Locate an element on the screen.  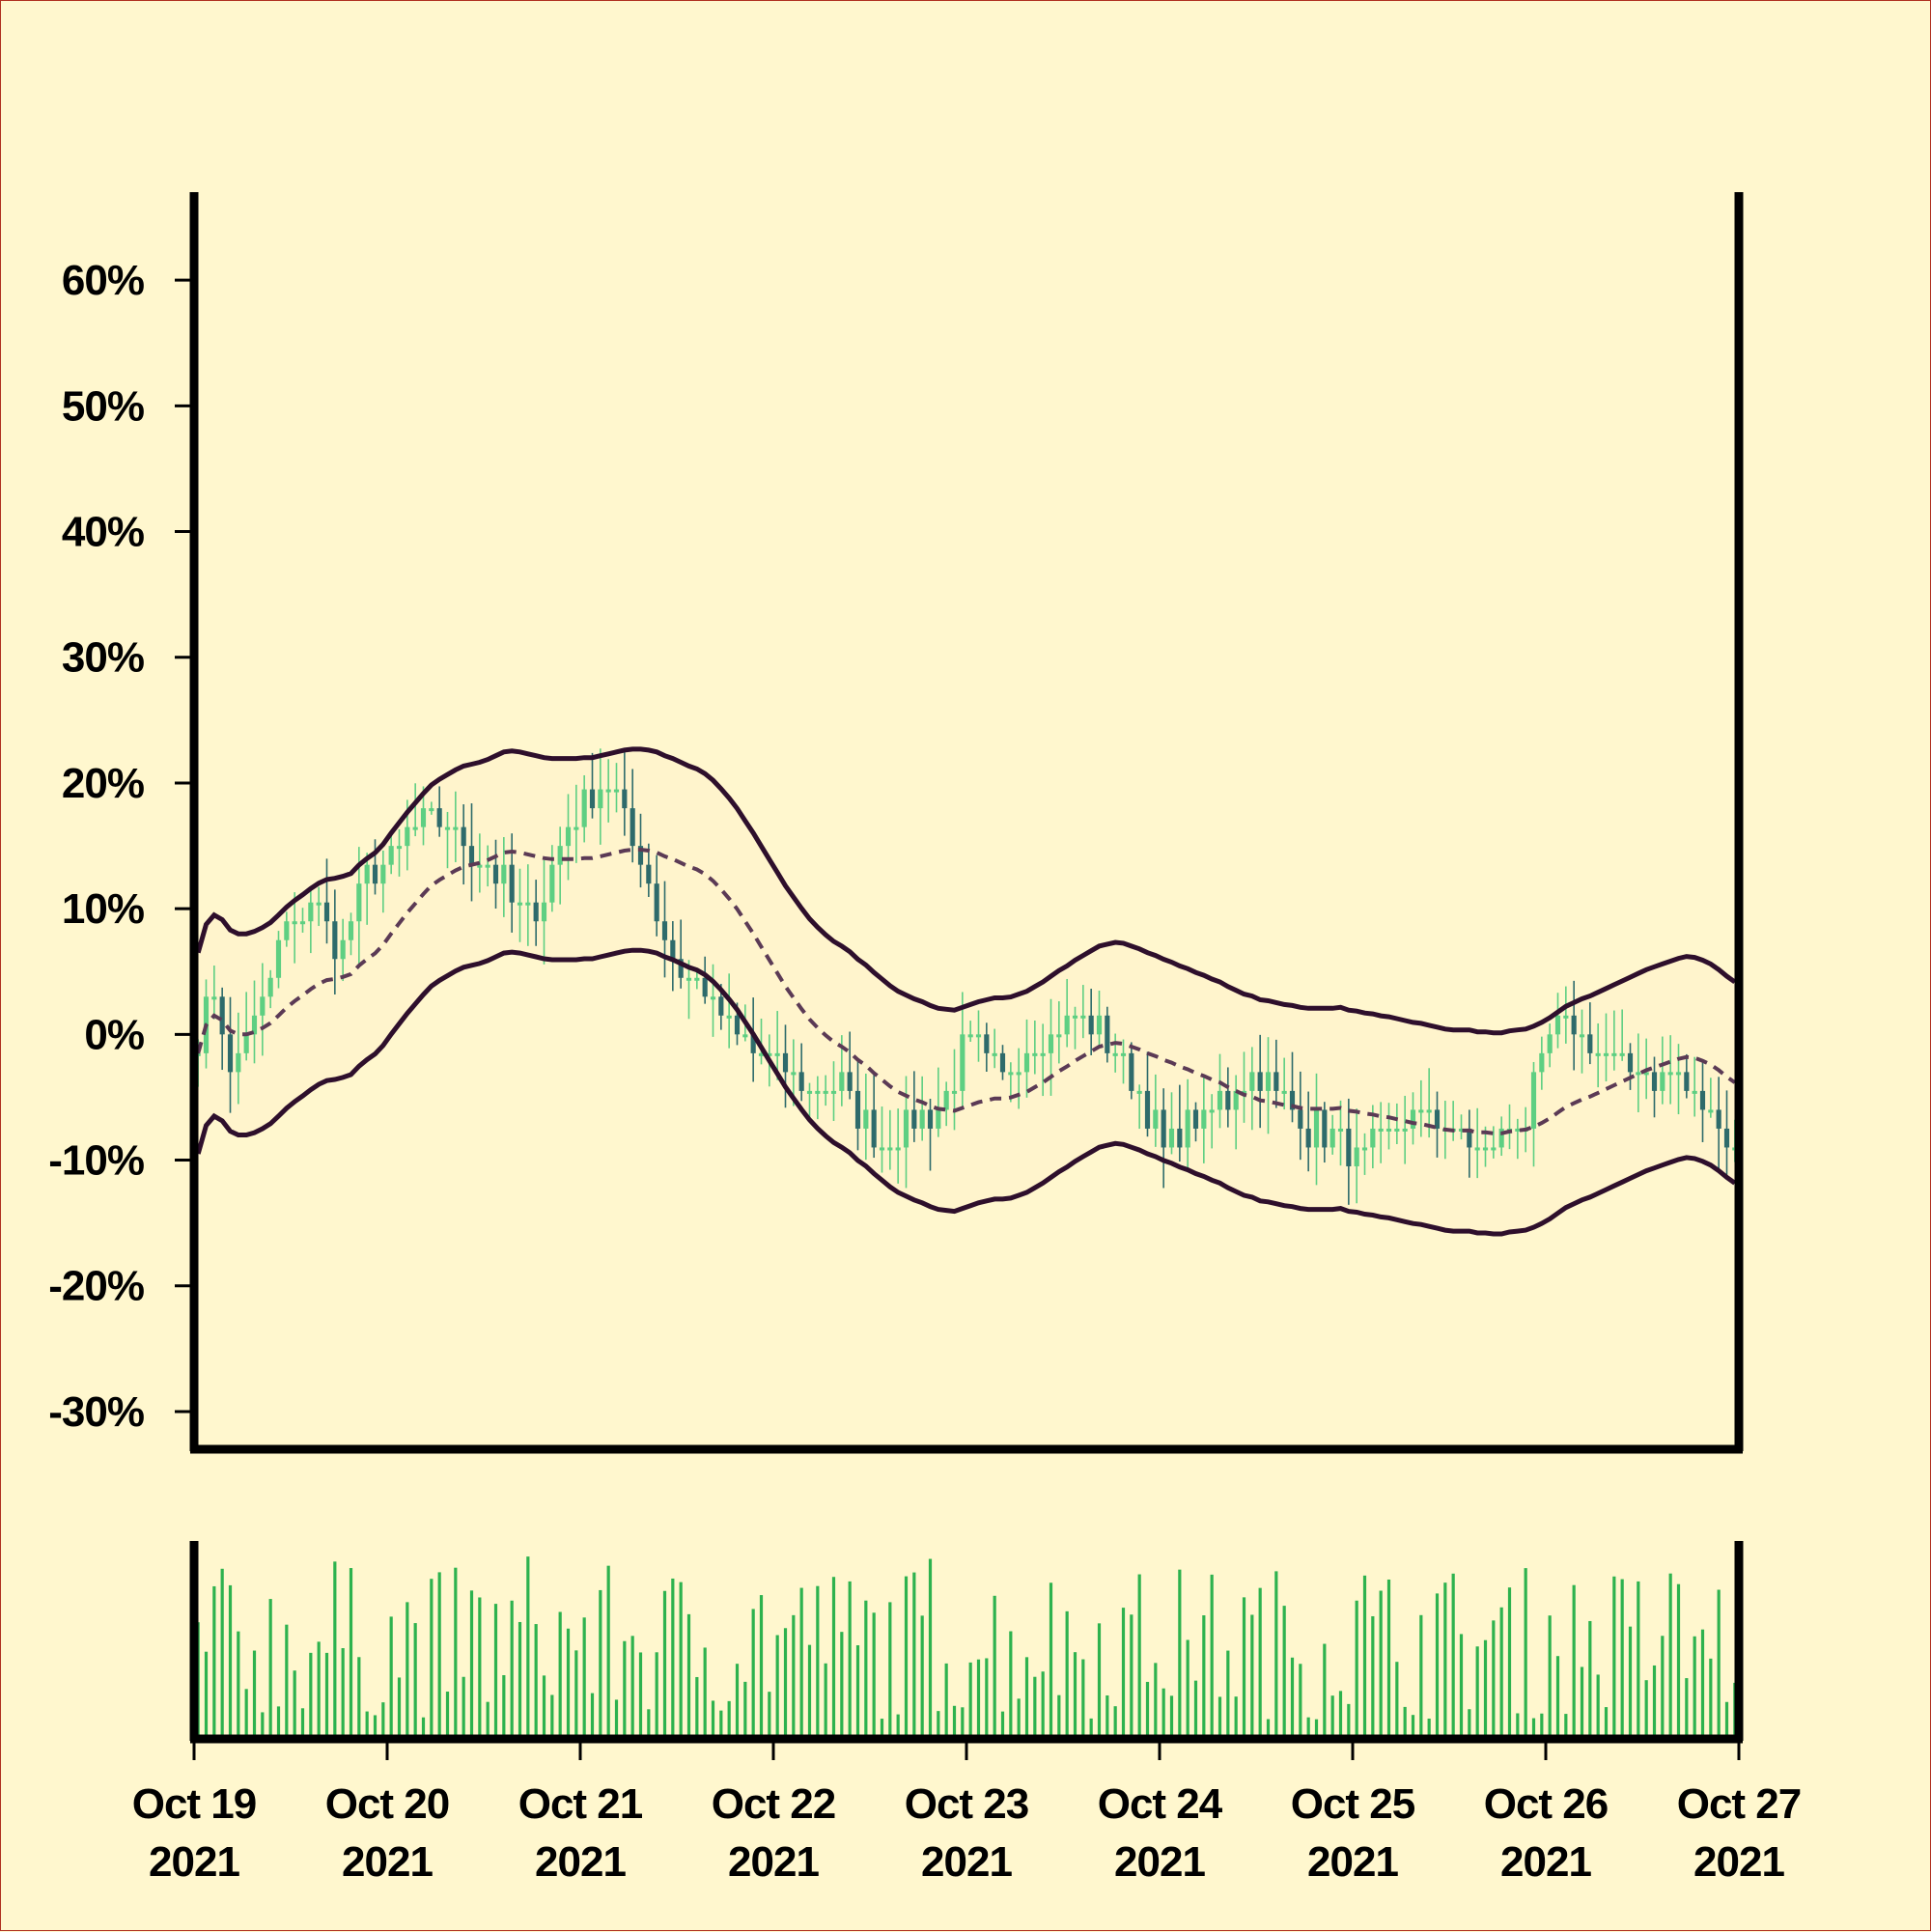
x-tick-date: Oct 26 is located at coordinates (1546, 1804).